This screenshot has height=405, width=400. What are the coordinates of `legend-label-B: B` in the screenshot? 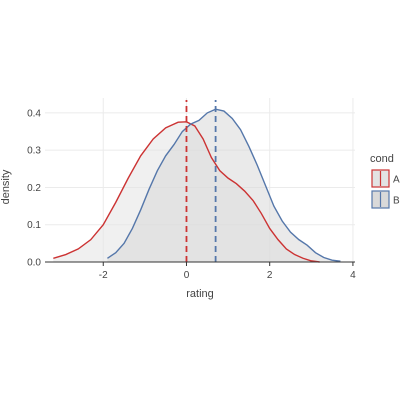 It's located at (396, 201).